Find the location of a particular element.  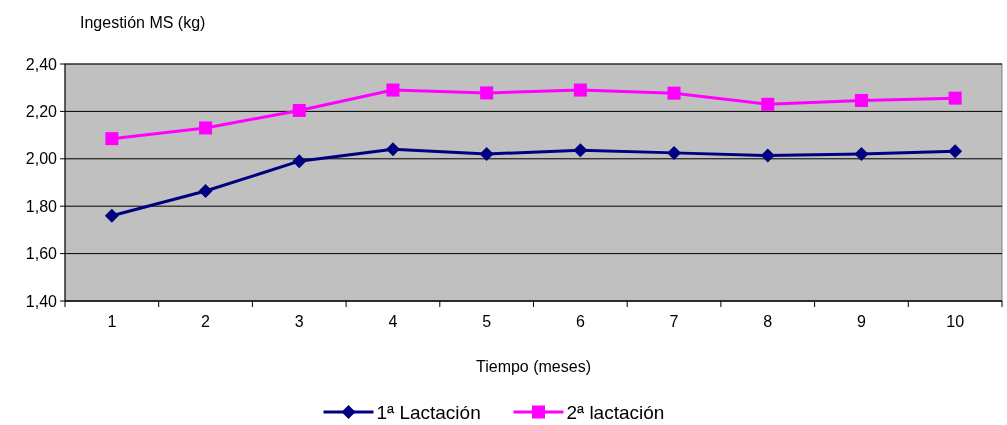

x-tick-label: 4 is located at coordinates (393, 321).